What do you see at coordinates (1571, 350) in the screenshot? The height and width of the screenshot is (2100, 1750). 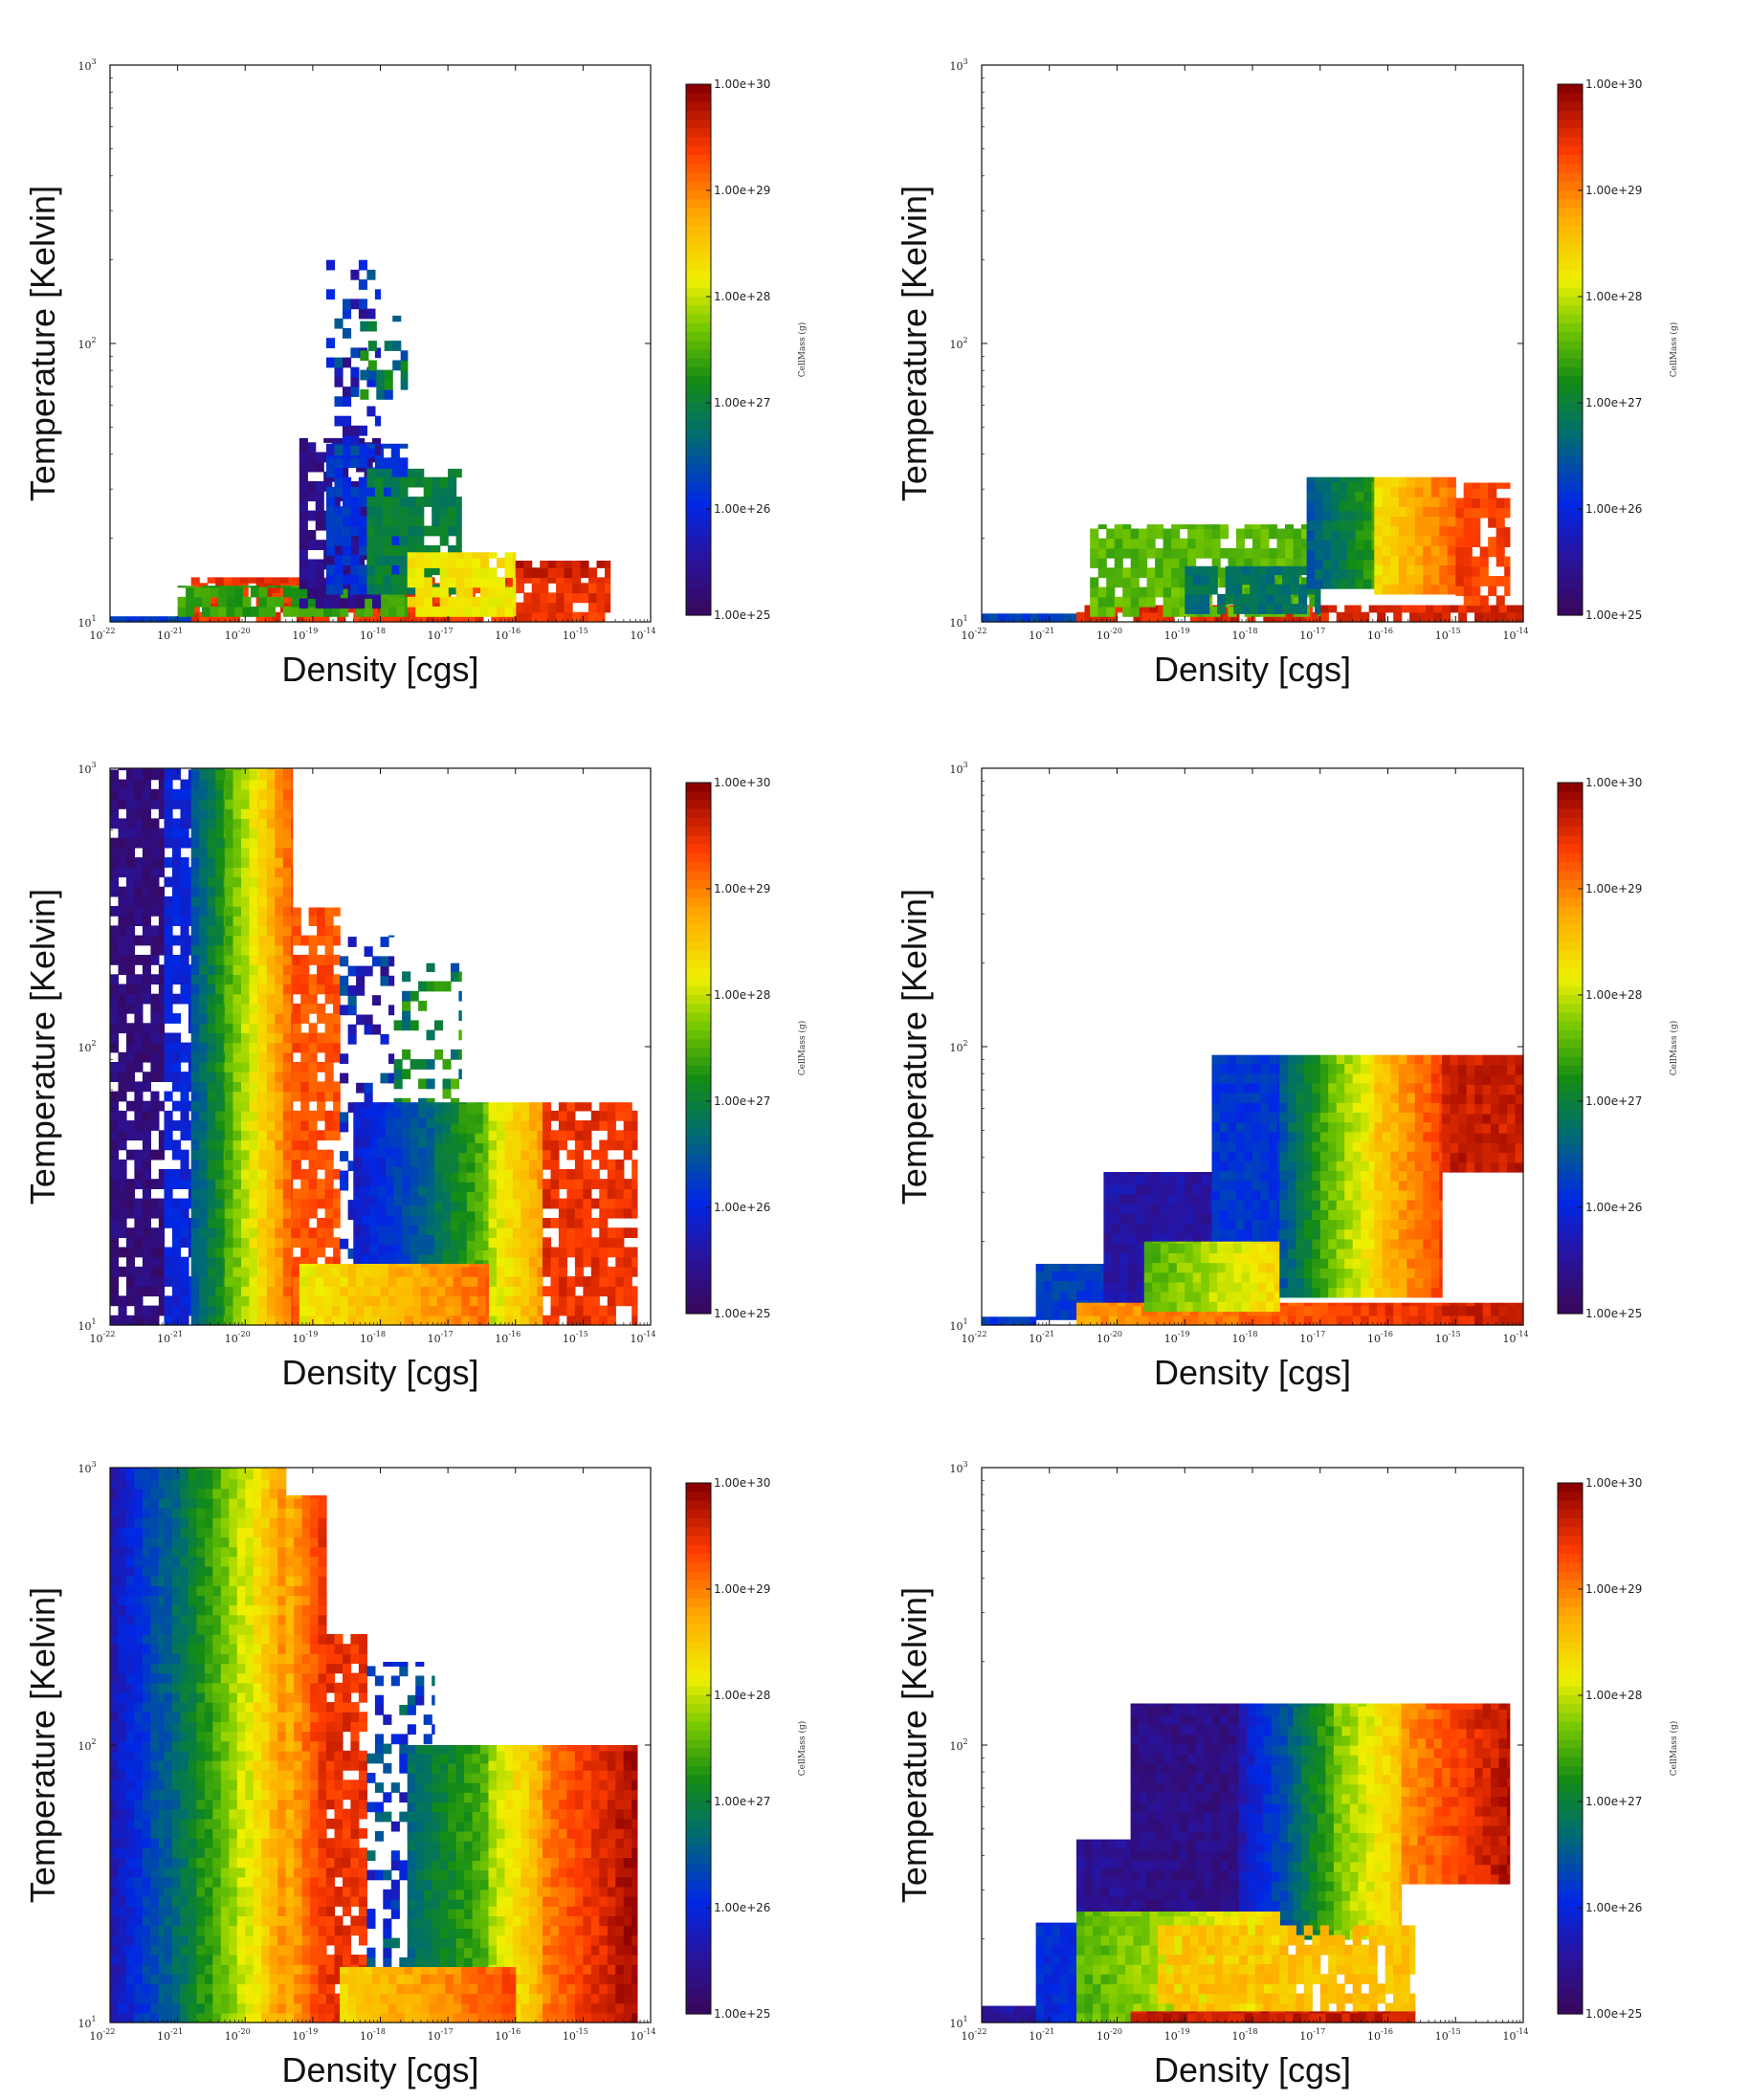 I see `colorbar-frame` at bounding box center [1571, 350].